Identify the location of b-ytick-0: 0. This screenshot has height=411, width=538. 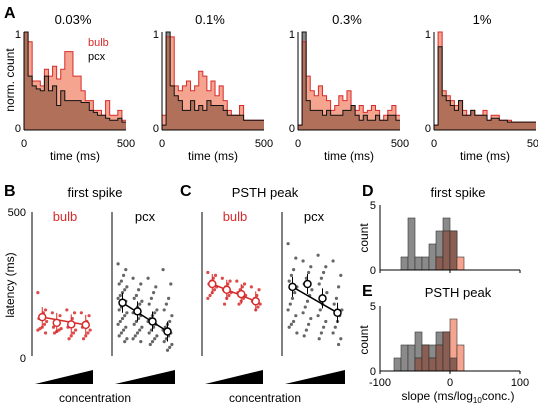
(23, 359).